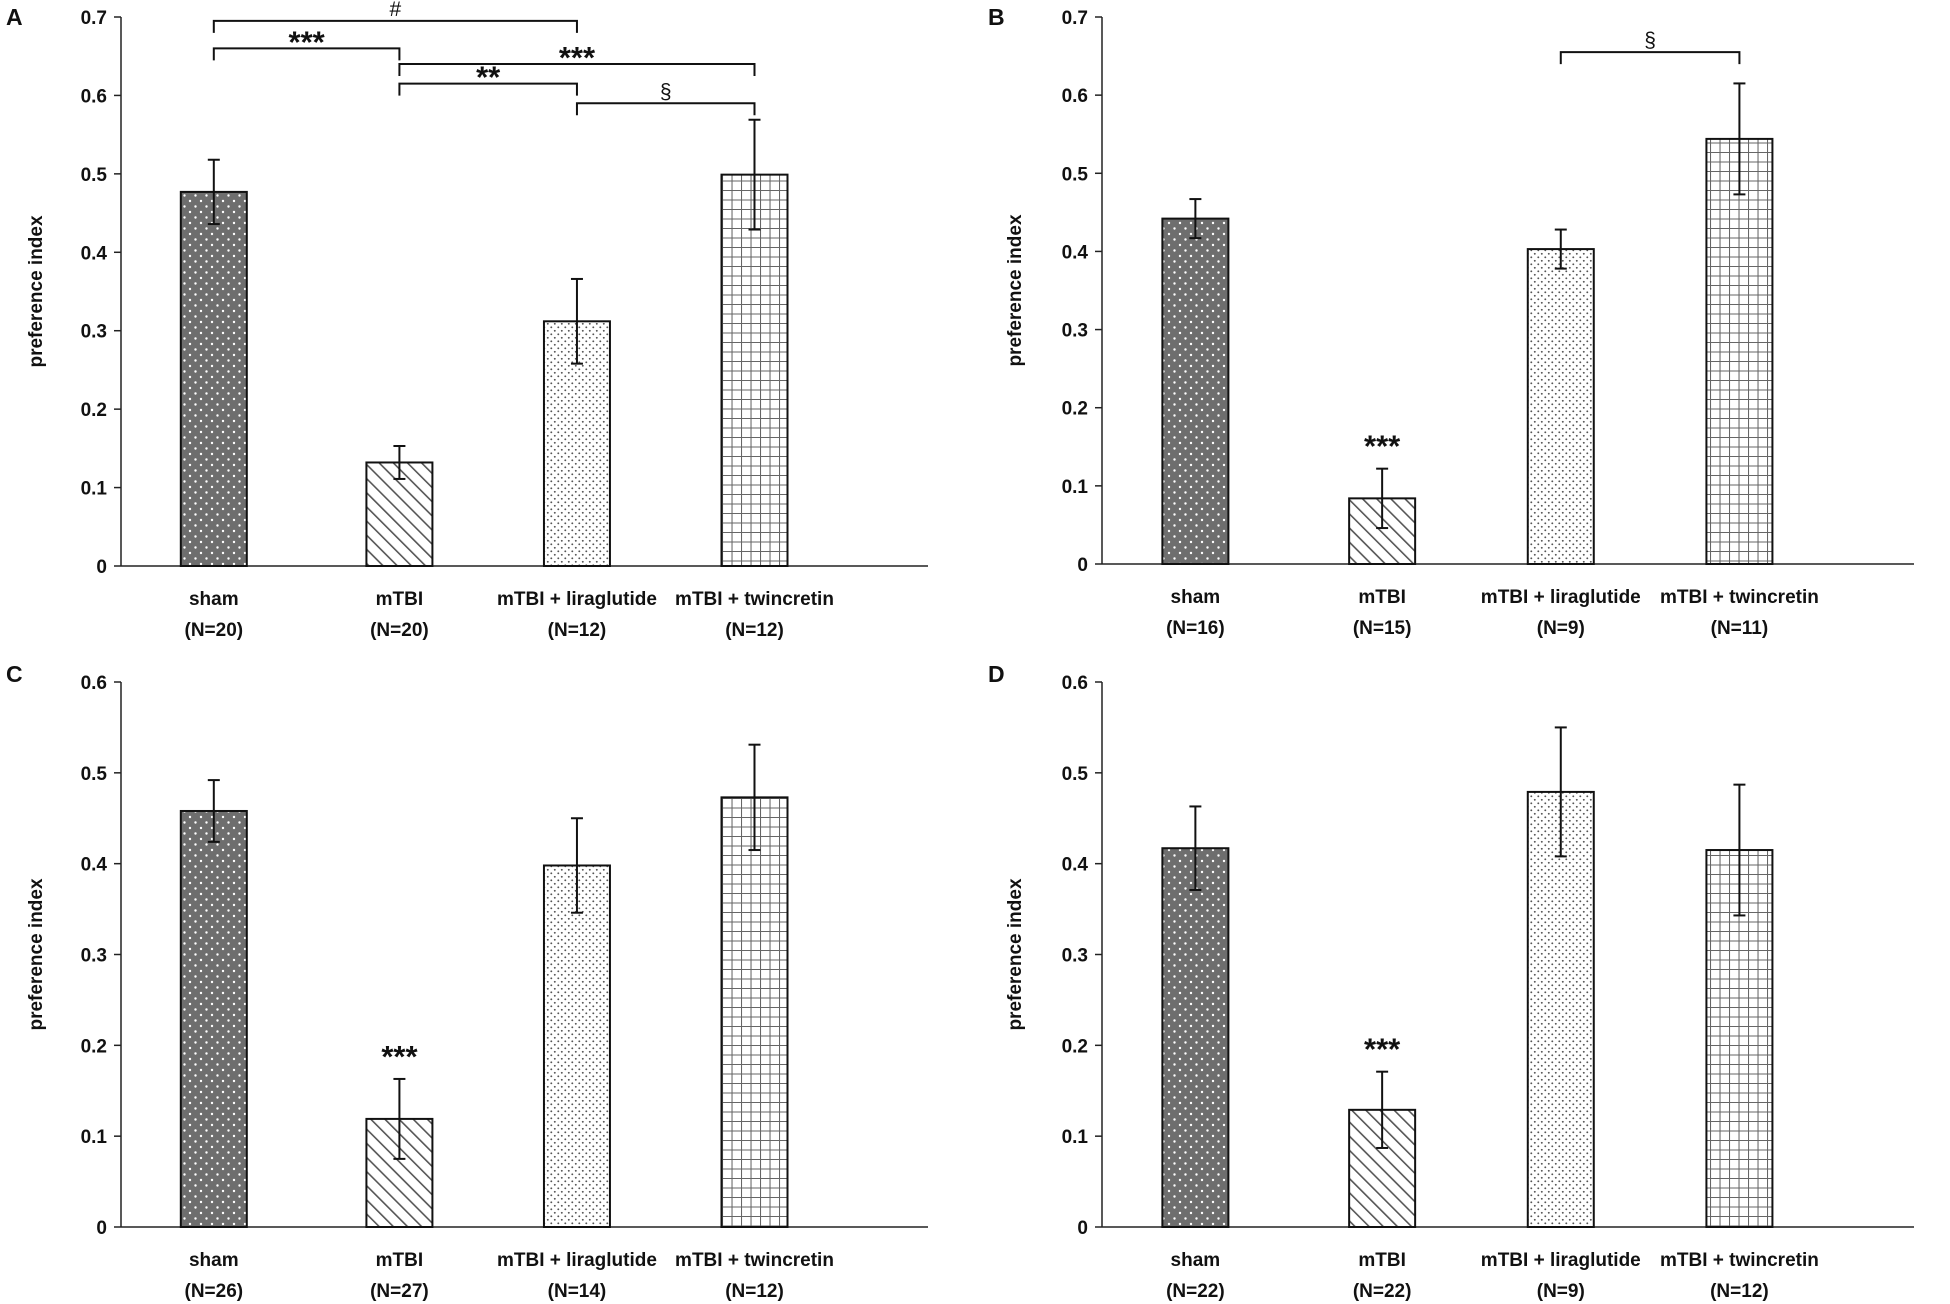 This screenshot has height=1304, width=1950. What do you see at coordinates (996, 17) in the screenshot?
I see `panel-label: B` at bounding box center [996, 17].